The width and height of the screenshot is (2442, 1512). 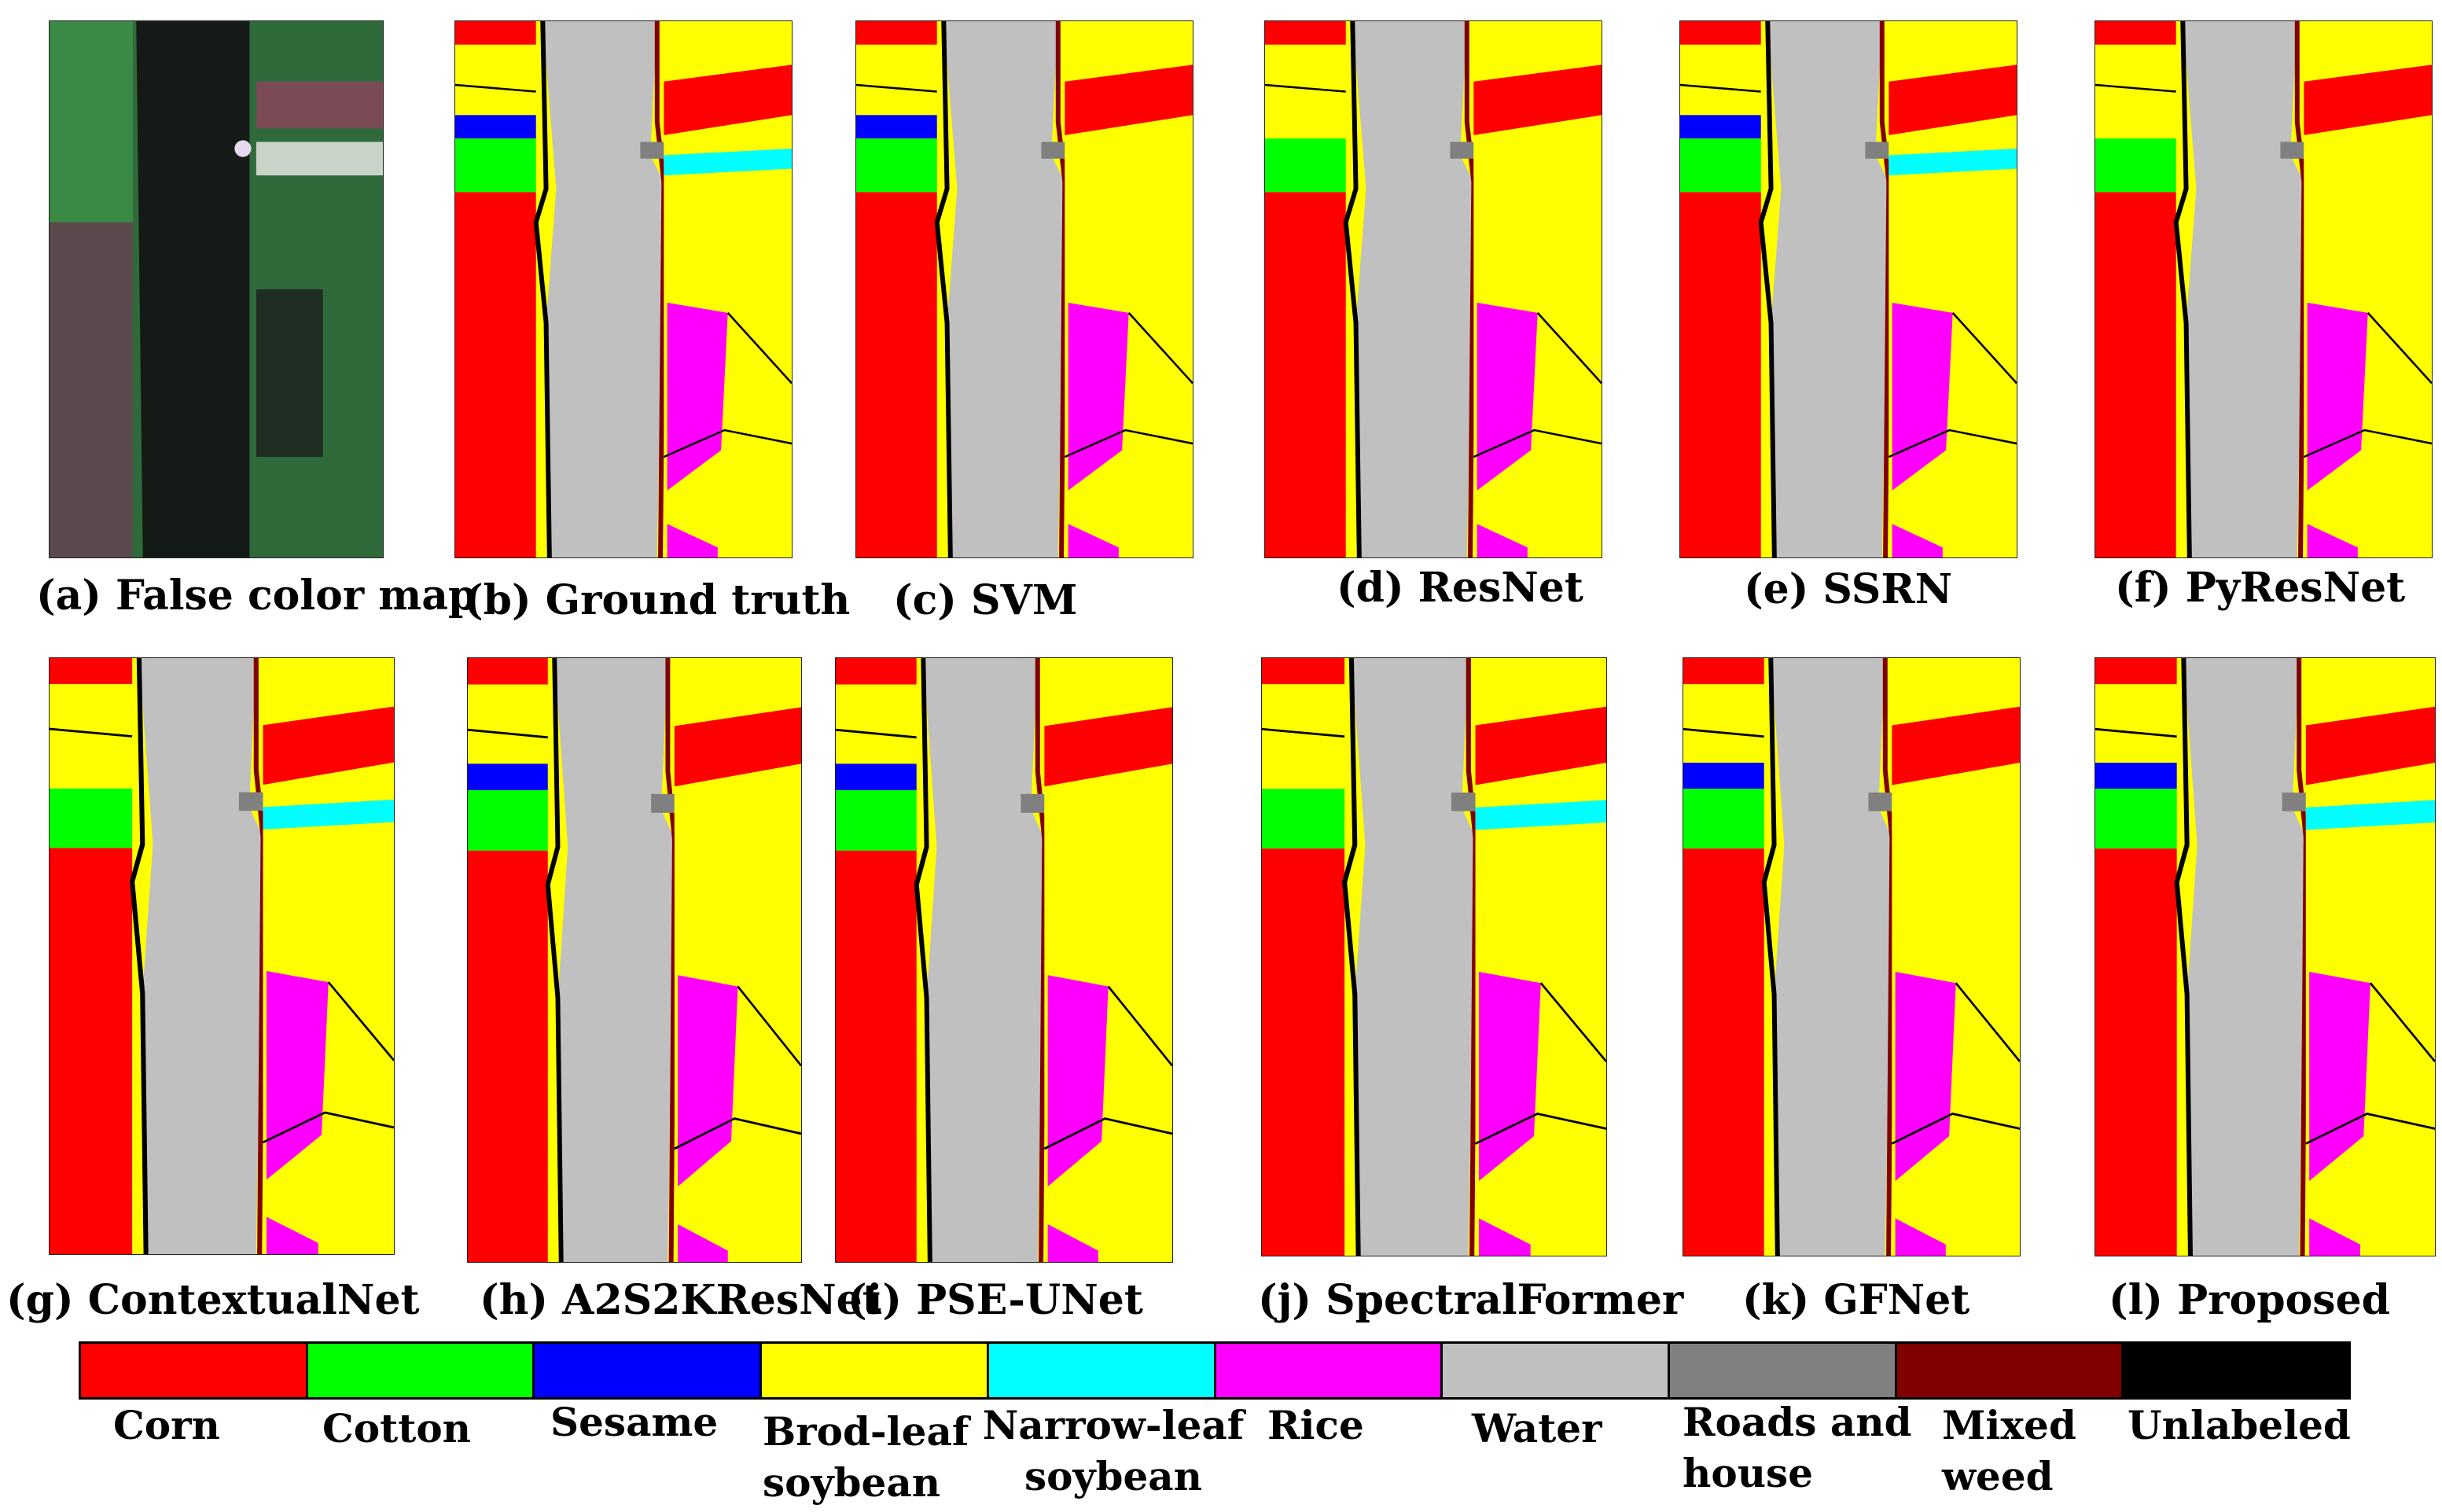 I want to click on panel-l-map, so click(x=2265, y=957).